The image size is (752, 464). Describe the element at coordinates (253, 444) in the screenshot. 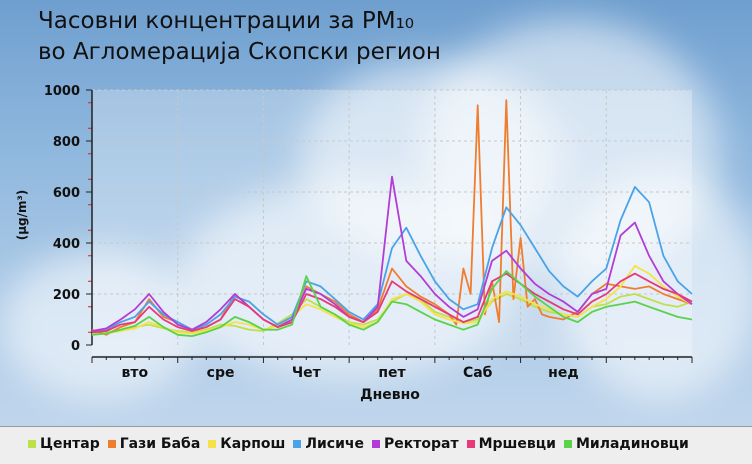

I see `legend-label: Карпош` at that location.